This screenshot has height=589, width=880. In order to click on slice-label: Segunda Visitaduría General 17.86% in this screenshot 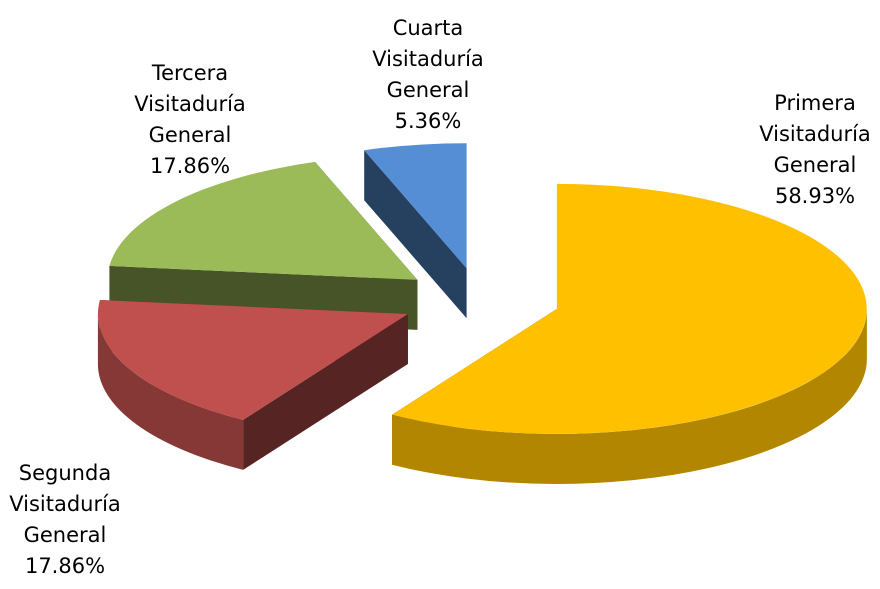, I will do `click(70, 520)`.